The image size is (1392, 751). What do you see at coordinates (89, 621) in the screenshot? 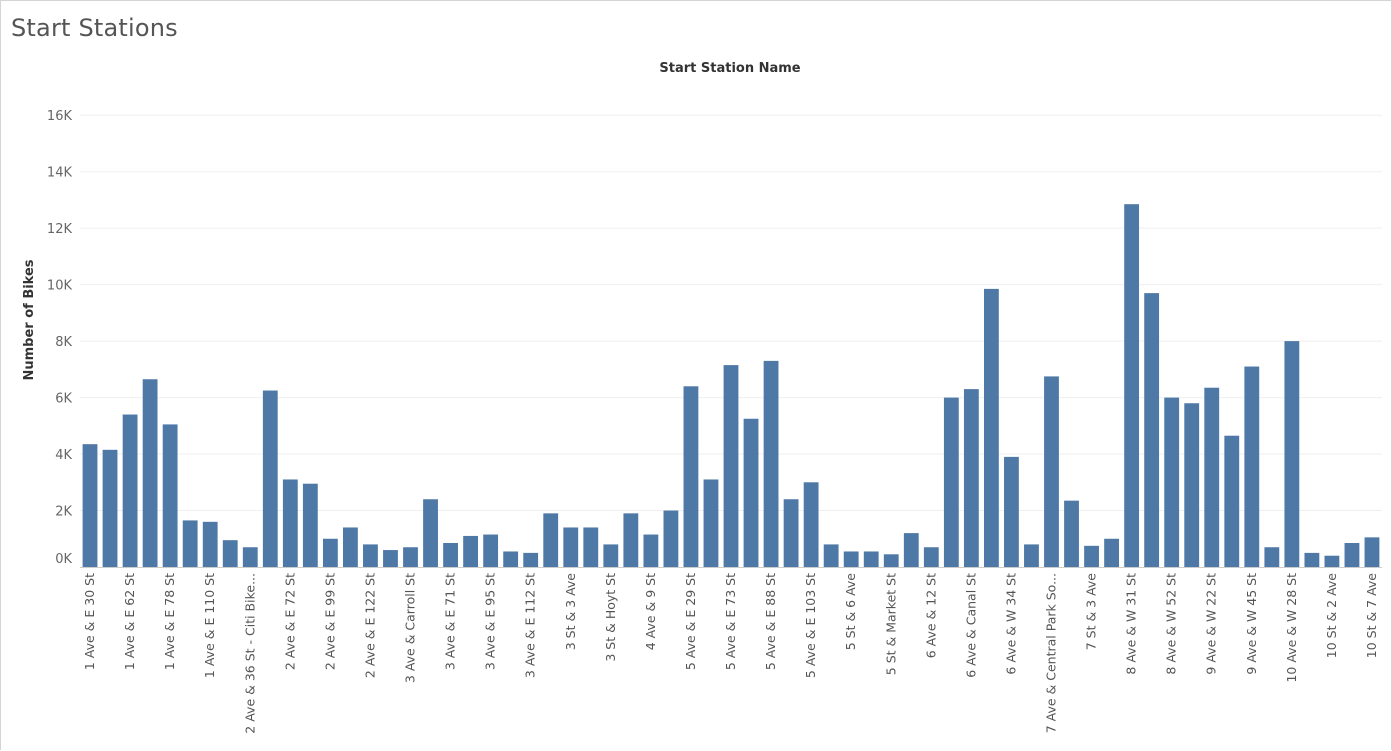
I see `x-tick-label: 1 Ave & E 30 St` at bounding box center [89, 621].